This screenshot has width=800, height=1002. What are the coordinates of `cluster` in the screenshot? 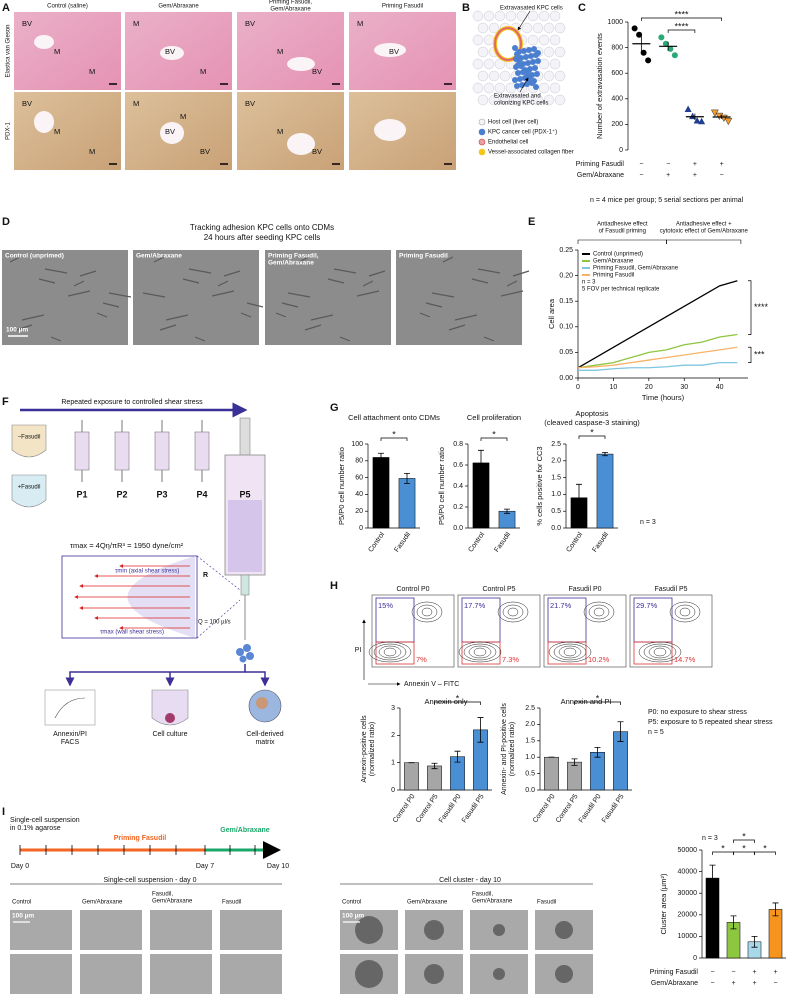 It's located at (564, 930).